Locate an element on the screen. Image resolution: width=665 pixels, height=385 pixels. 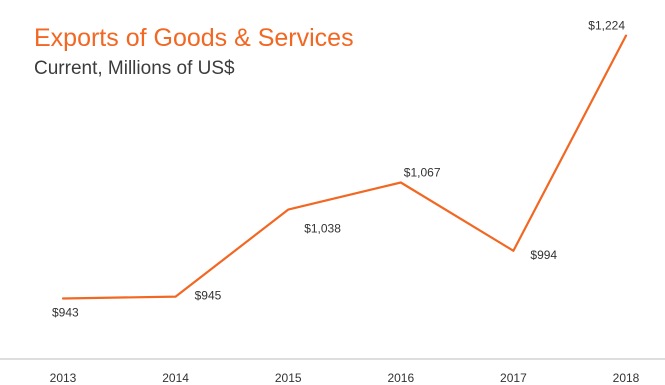
data-label: $943 is located at coordinates (65, 313).